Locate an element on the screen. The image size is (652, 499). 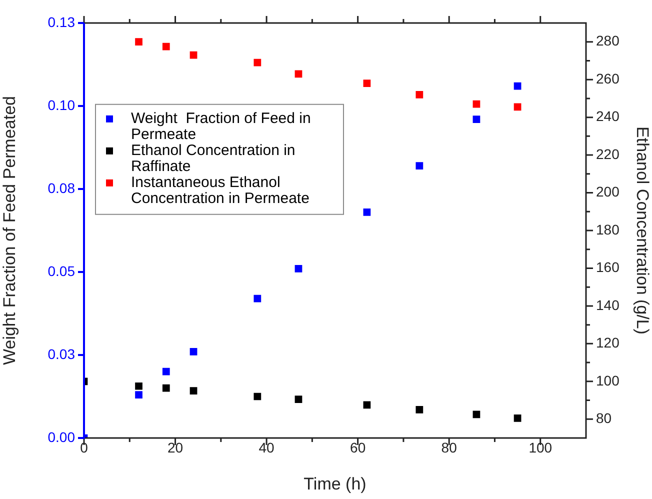
y2-tick-label: 140 is located at coordinates (608, 304).